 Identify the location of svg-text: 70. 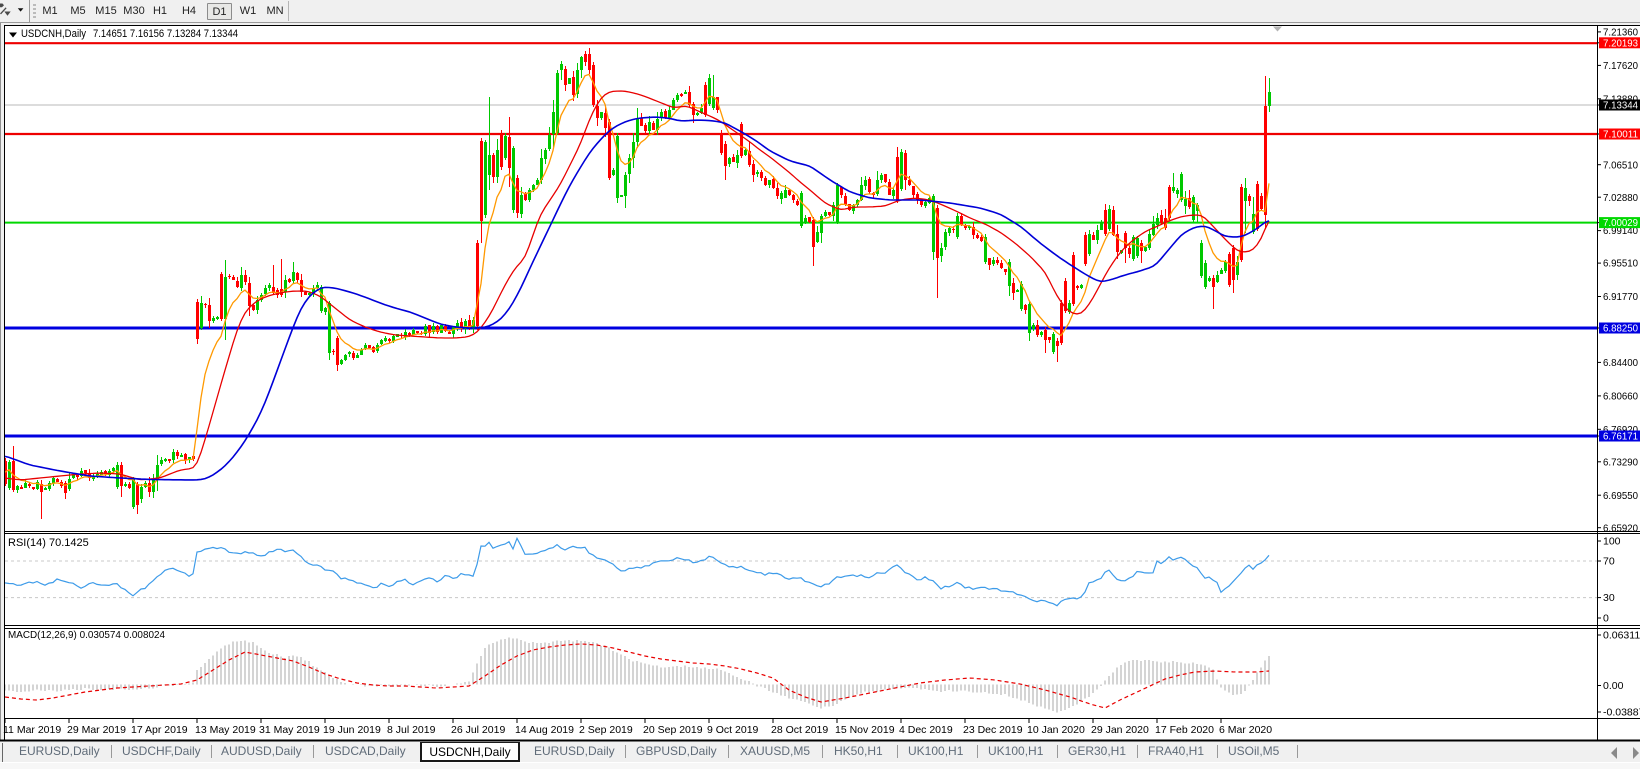
(1609, 562).